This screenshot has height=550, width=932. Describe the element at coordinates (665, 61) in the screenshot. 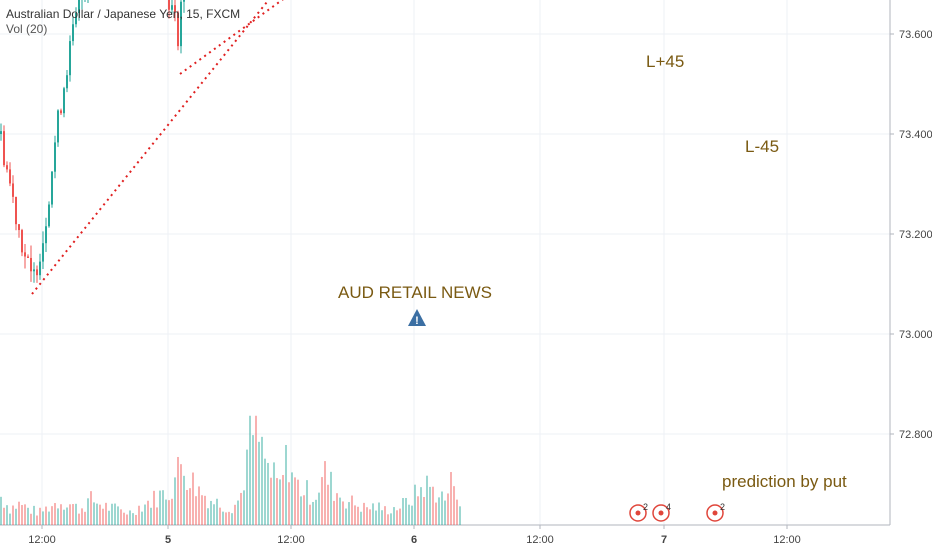

I see `annotation-upper-trend: L+45` at that location.